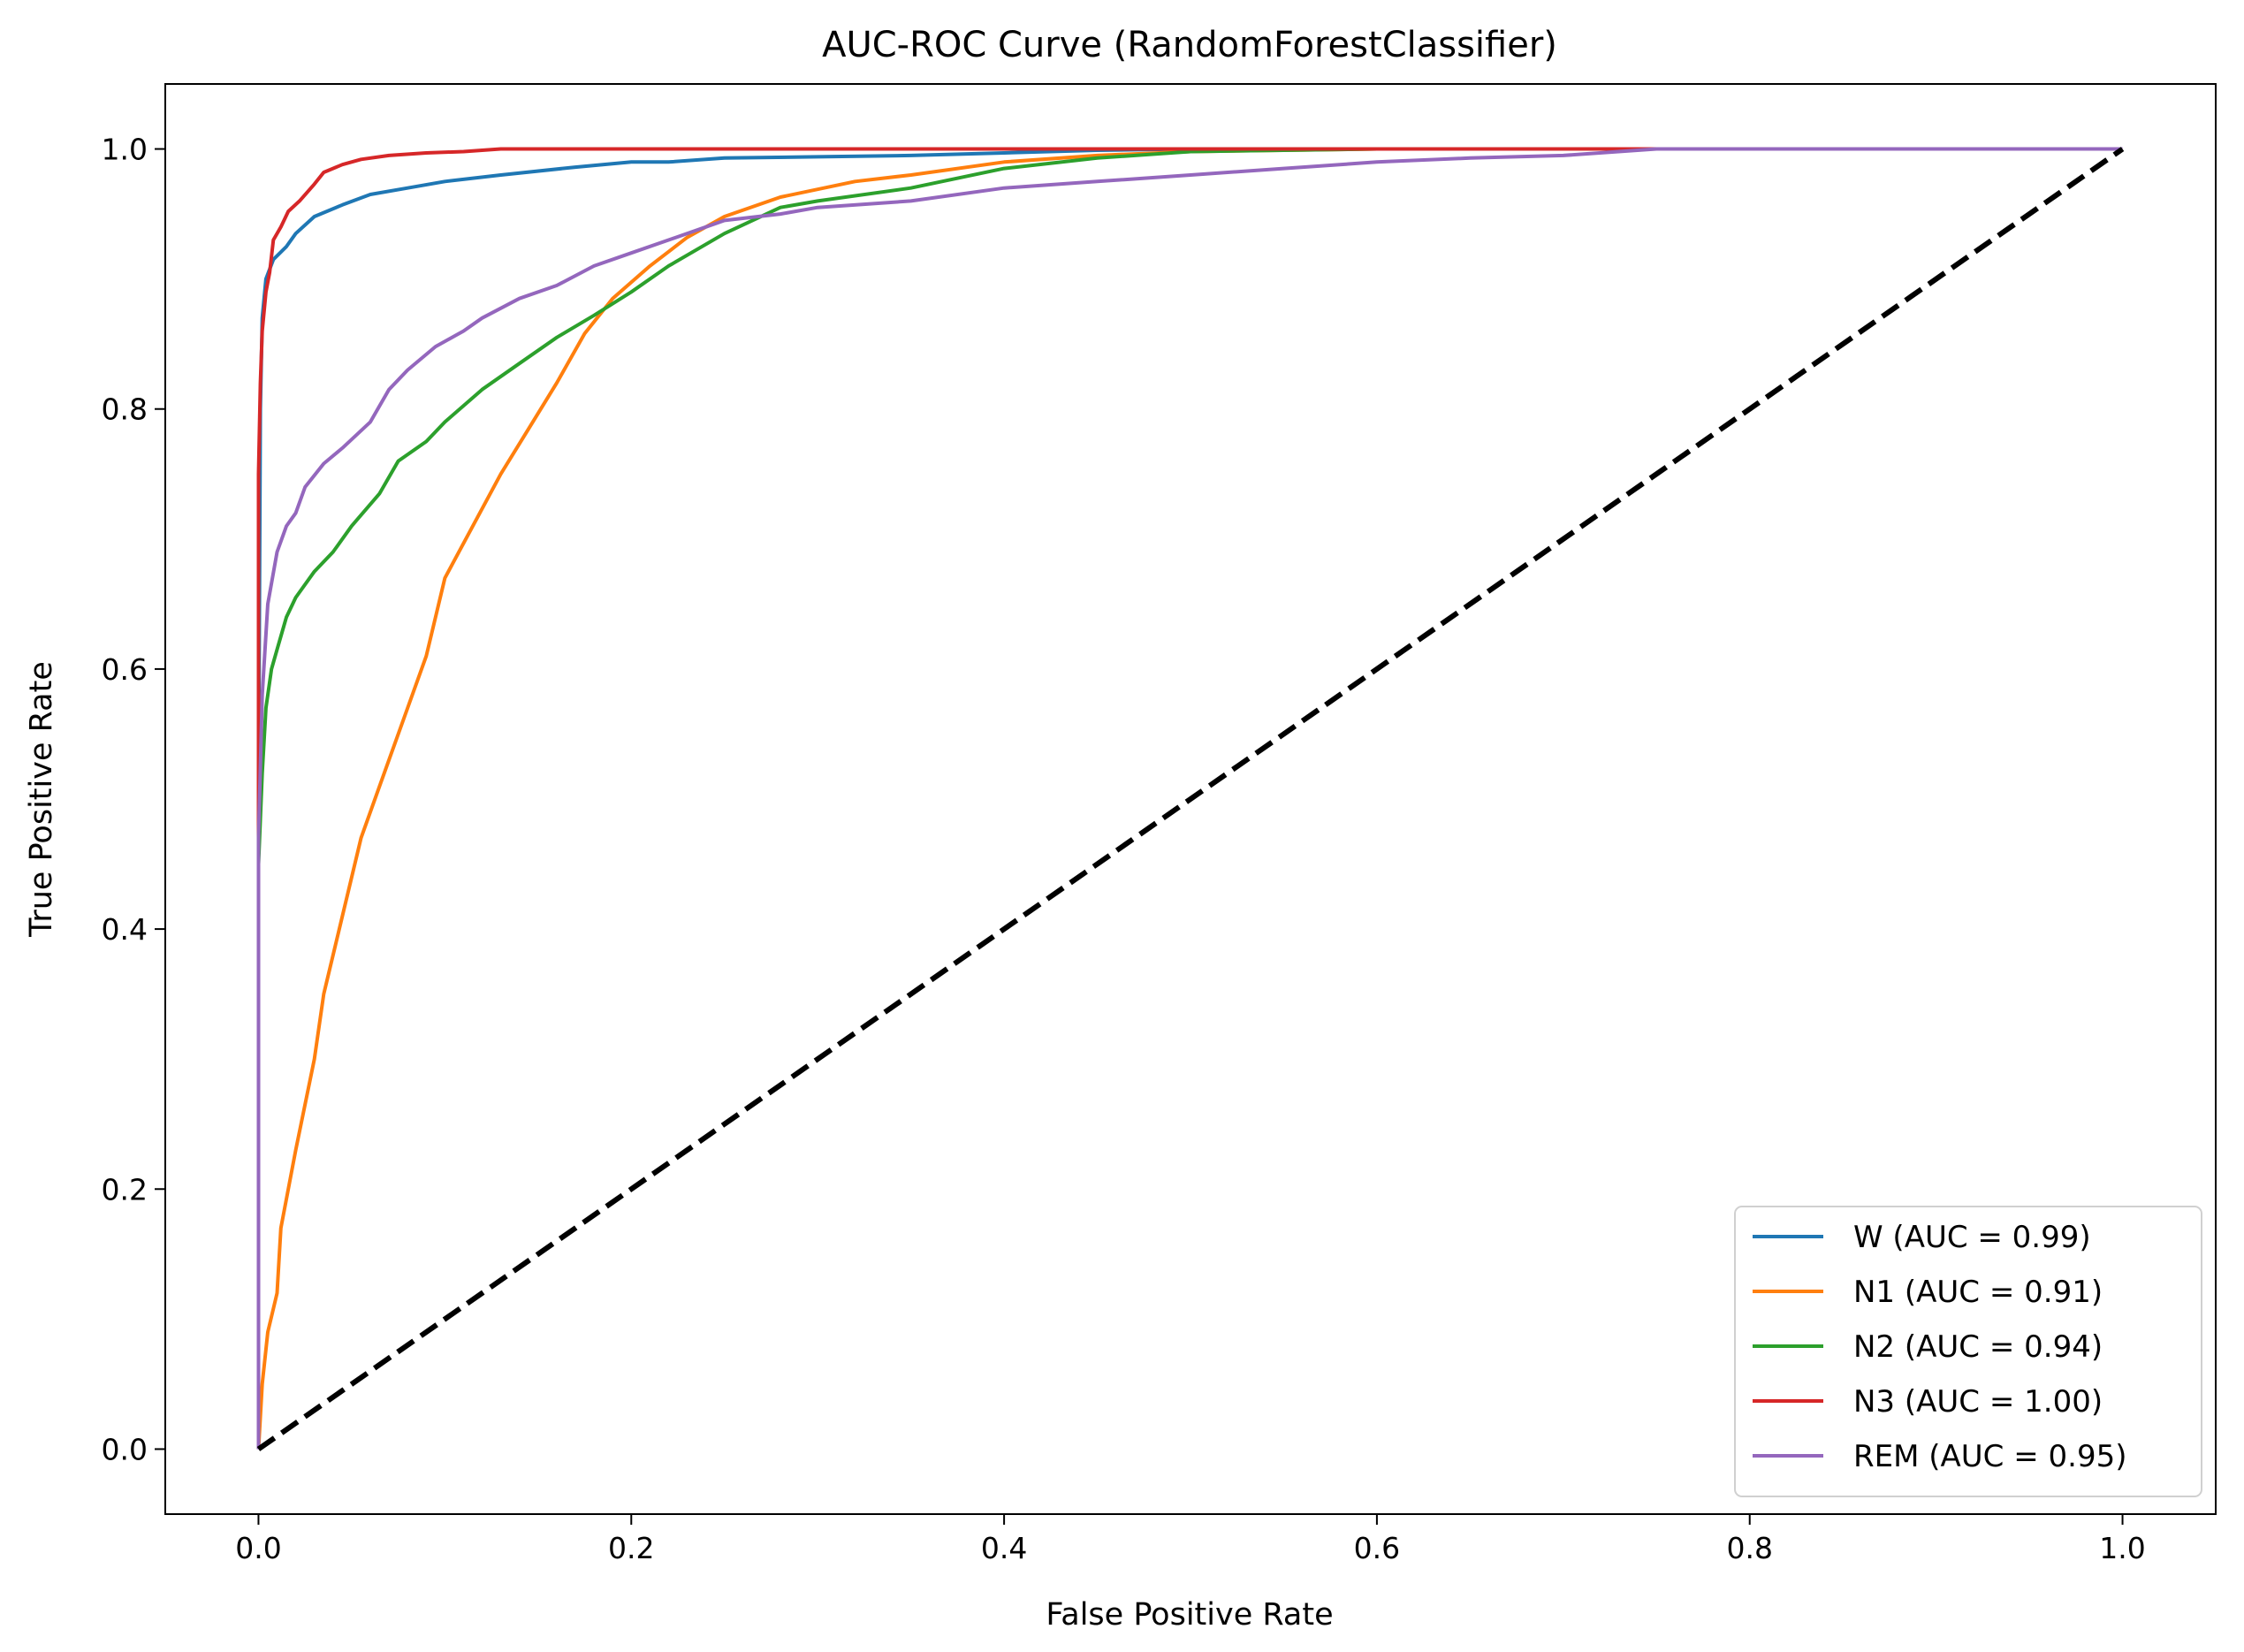 The height and width of the screenshot is (1652, 2244). Describe the element at coordinates (1190, 1540) in the screenshot. I see `x-axis: 0.0 0.2 0.4 0.6 0.8 1.0` at that location.